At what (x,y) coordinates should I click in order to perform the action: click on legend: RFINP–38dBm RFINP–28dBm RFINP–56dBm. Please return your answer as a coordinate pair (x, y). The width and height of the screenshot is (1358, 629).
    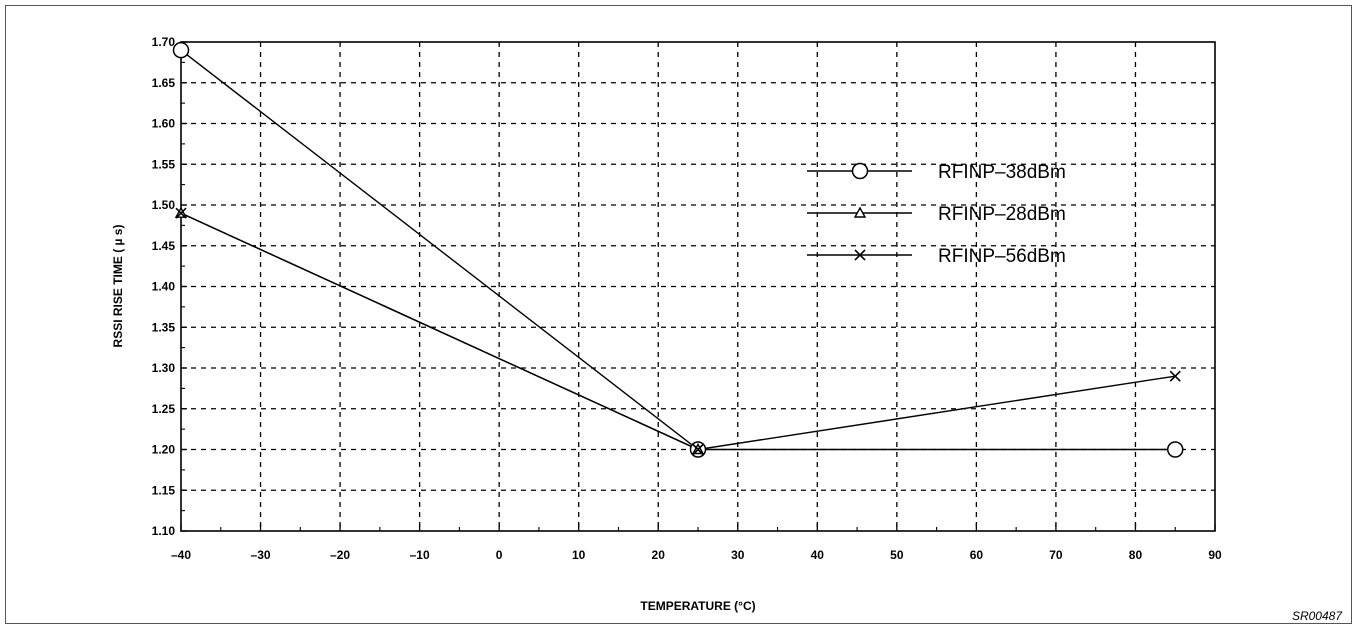
    Looking at the image, I should click on (936, 214).